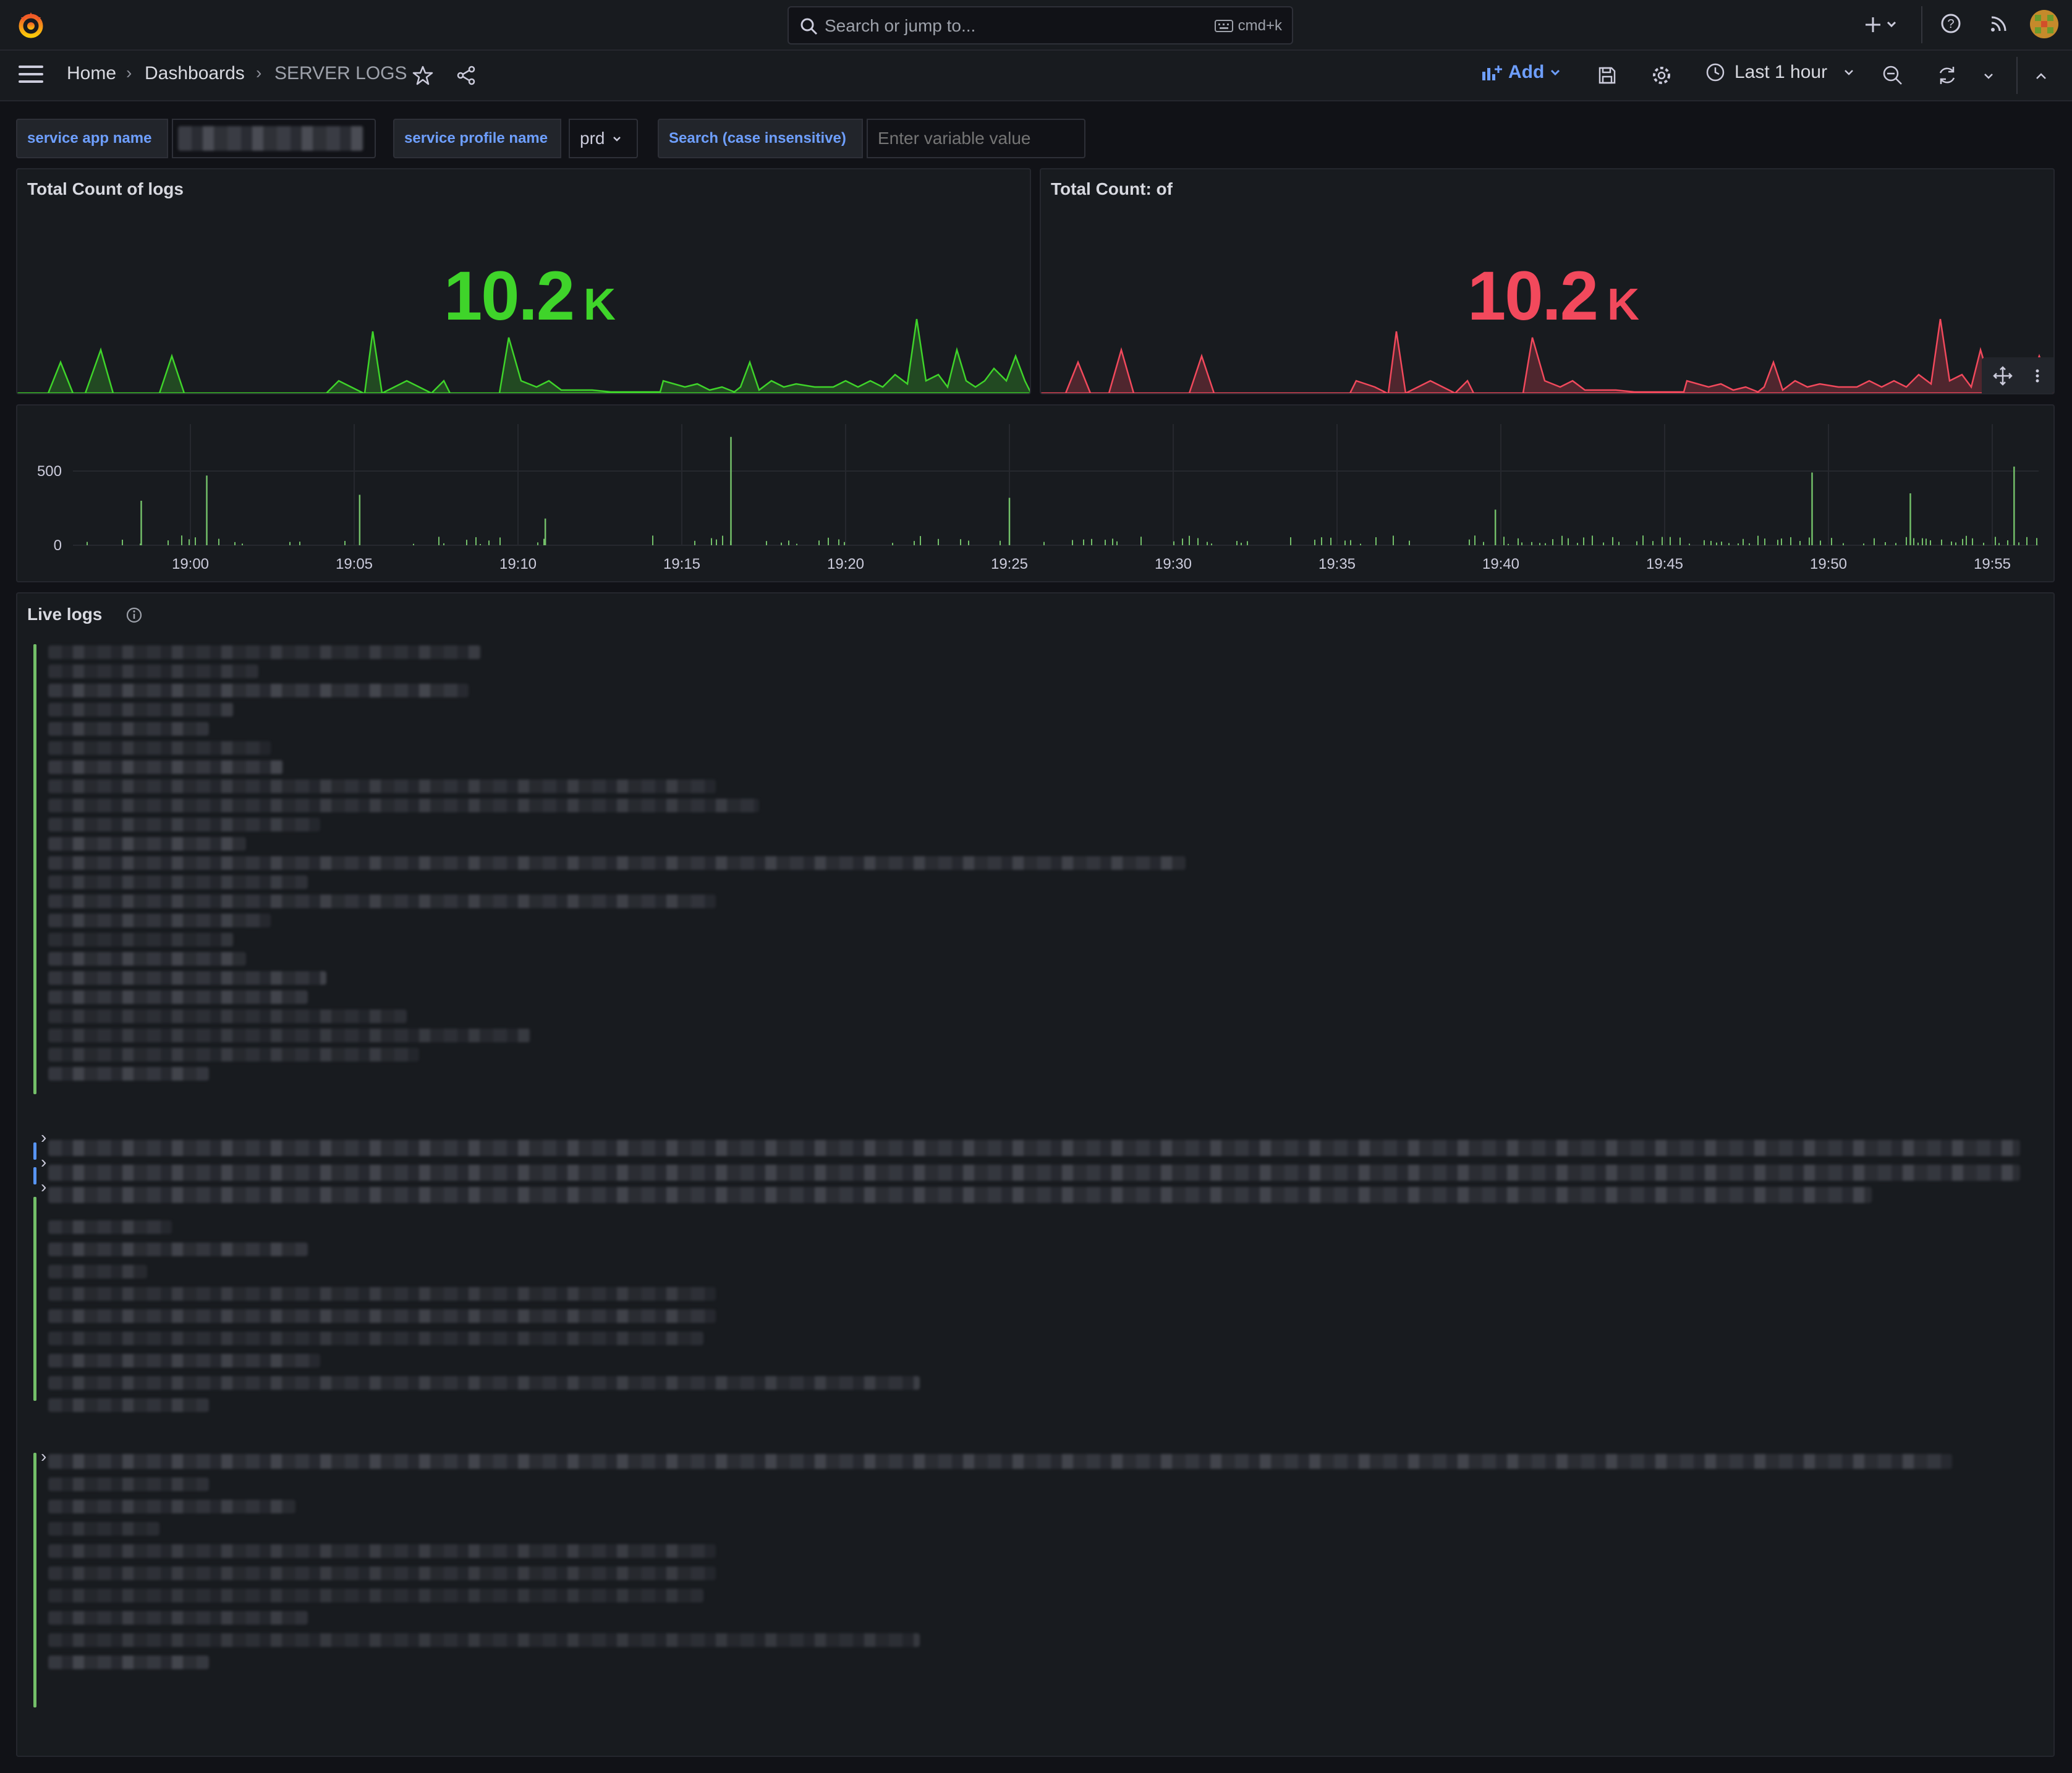 The height and width of the screenshot is (1773, 2072). What do you see at coordinates (92, 138) in the screenshot?
I see `variable-label-service-app-name: service app name` at bounding box center [92, 138].